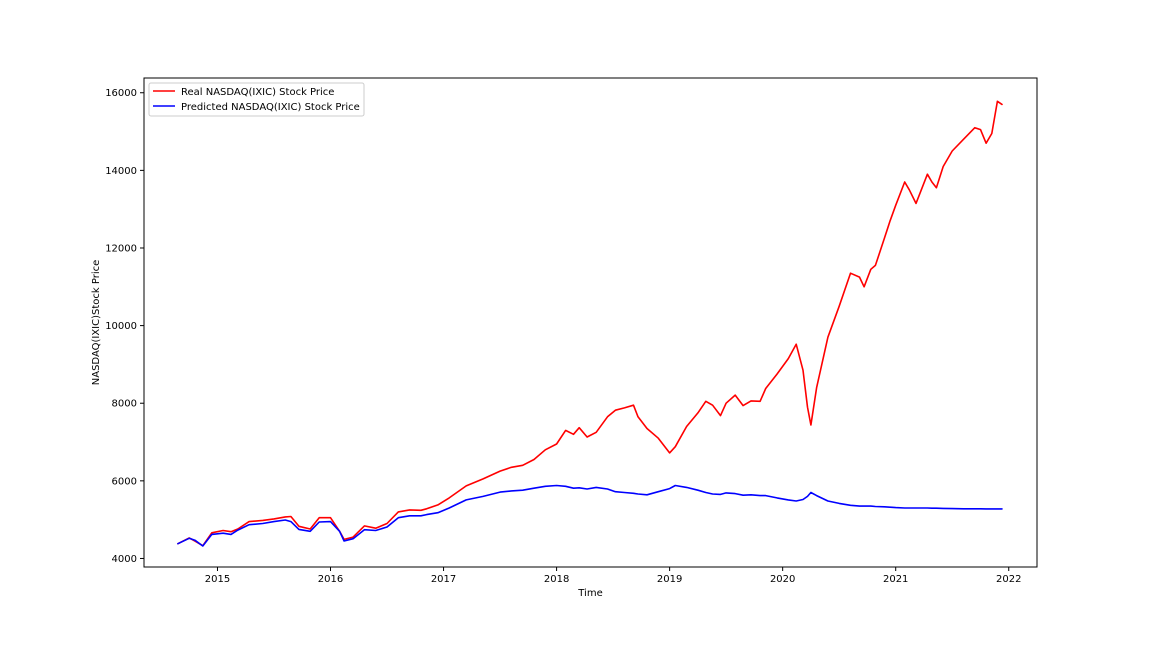 This screenshot has width=1152, height=648. Describe the element at coordinates (1008, 579) in the screenshot. I see `x-tick-label: 2022` at that location.